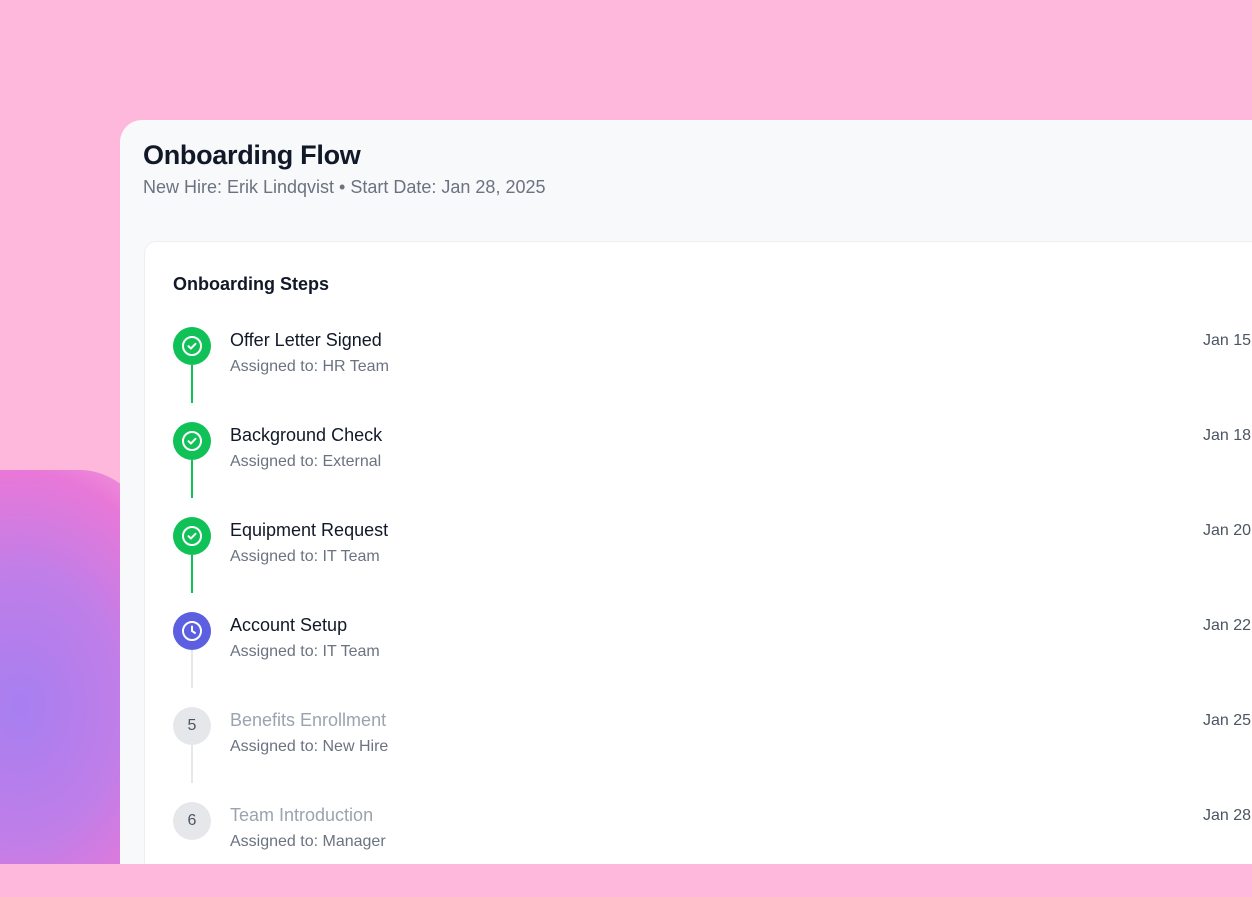 This screenshot has width=1252, height=897. I want to click on step-date: Jan 20, so click(1226, 530).